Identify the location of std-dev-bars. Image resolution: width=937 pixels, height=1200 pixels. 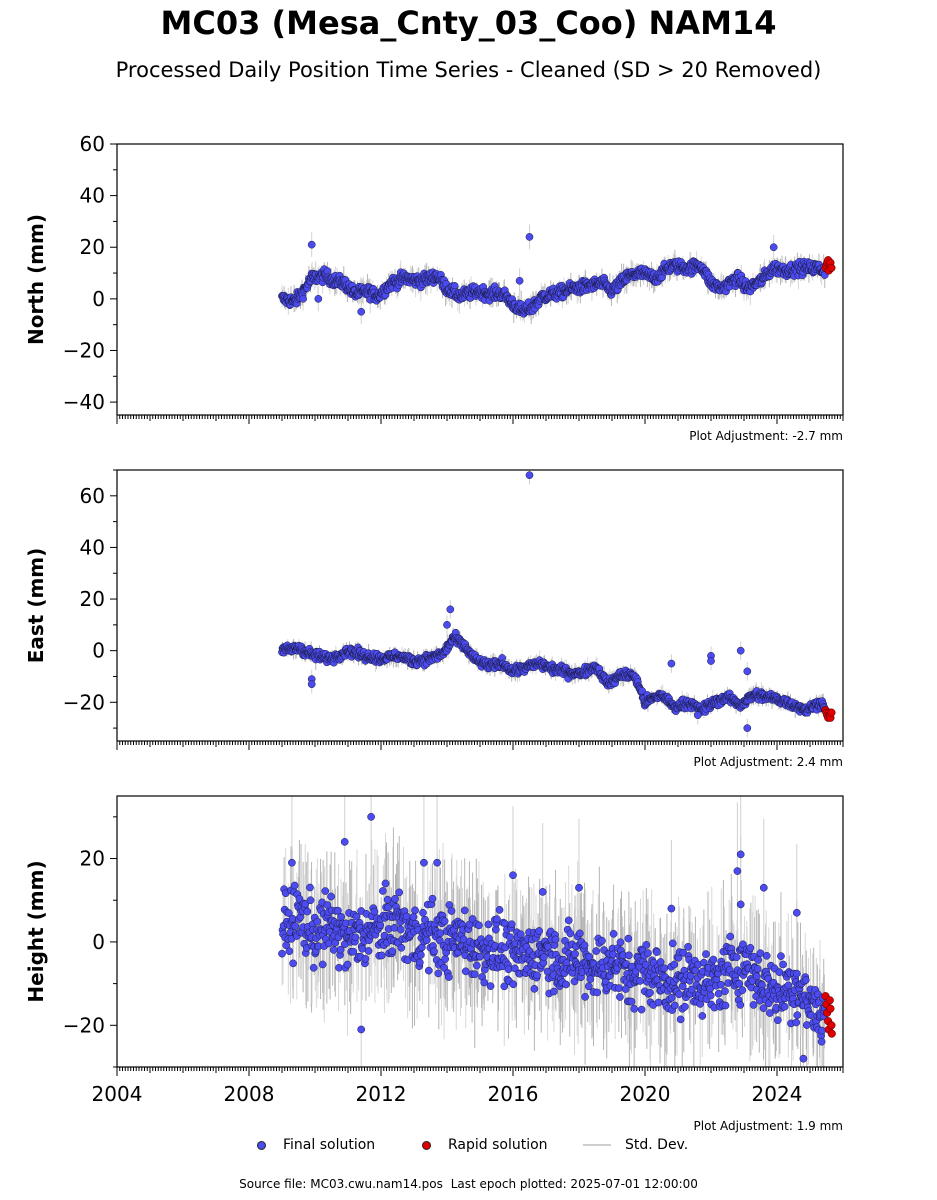
(553, 604).